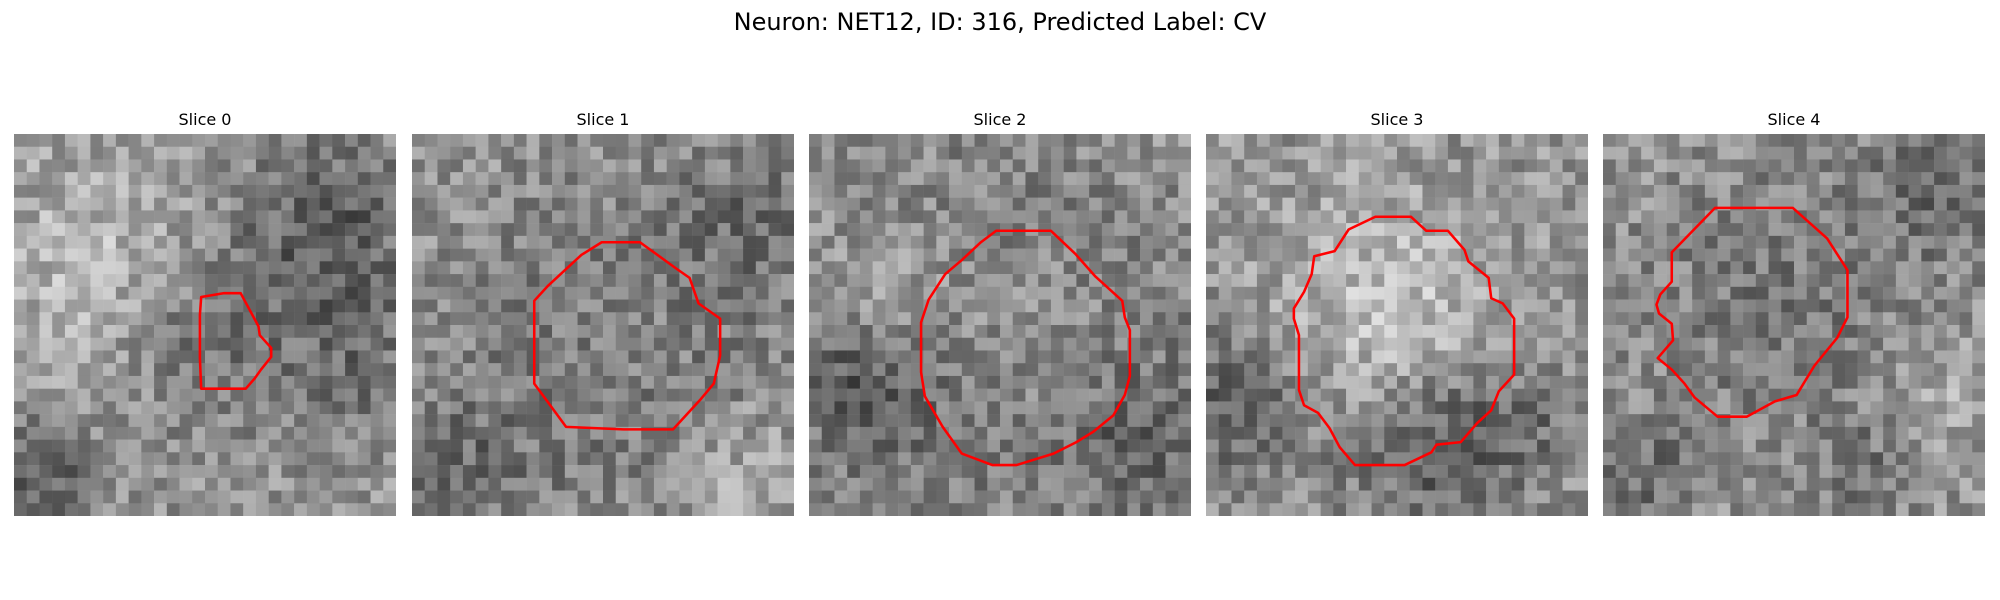 This screenshot has height=600, width=2000. Describe the element at coordinates (1000, 120) in the screenshot. I see `slice-title-2: Slice 2` at that location.